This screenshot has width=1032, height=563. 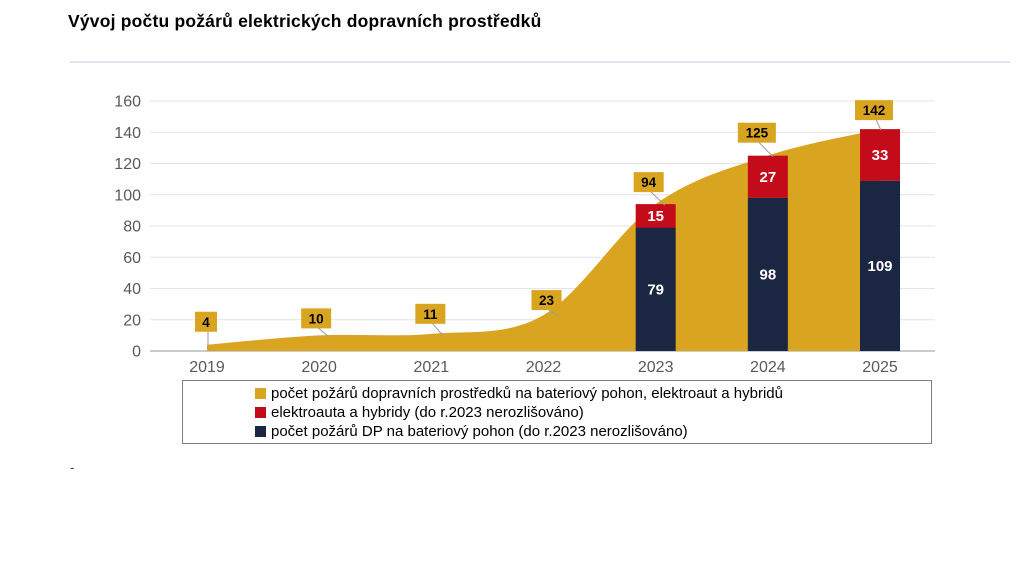 I want to click on total-label-text: 11, so click(x=430, y=314).